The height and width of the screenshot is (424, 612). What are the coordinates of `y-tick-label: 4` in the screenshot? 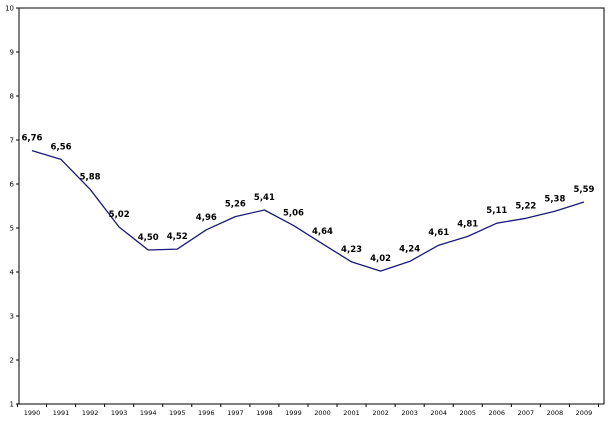 It's located at (12, 273).